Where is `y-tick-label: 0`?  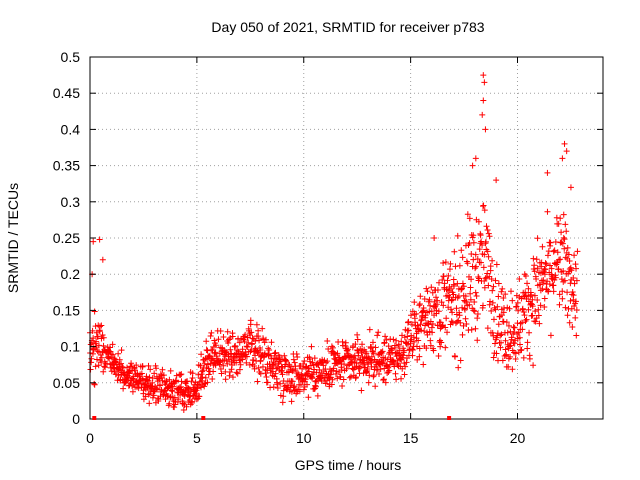 y-tick-label: 0 is located at coordinates (76, 419).